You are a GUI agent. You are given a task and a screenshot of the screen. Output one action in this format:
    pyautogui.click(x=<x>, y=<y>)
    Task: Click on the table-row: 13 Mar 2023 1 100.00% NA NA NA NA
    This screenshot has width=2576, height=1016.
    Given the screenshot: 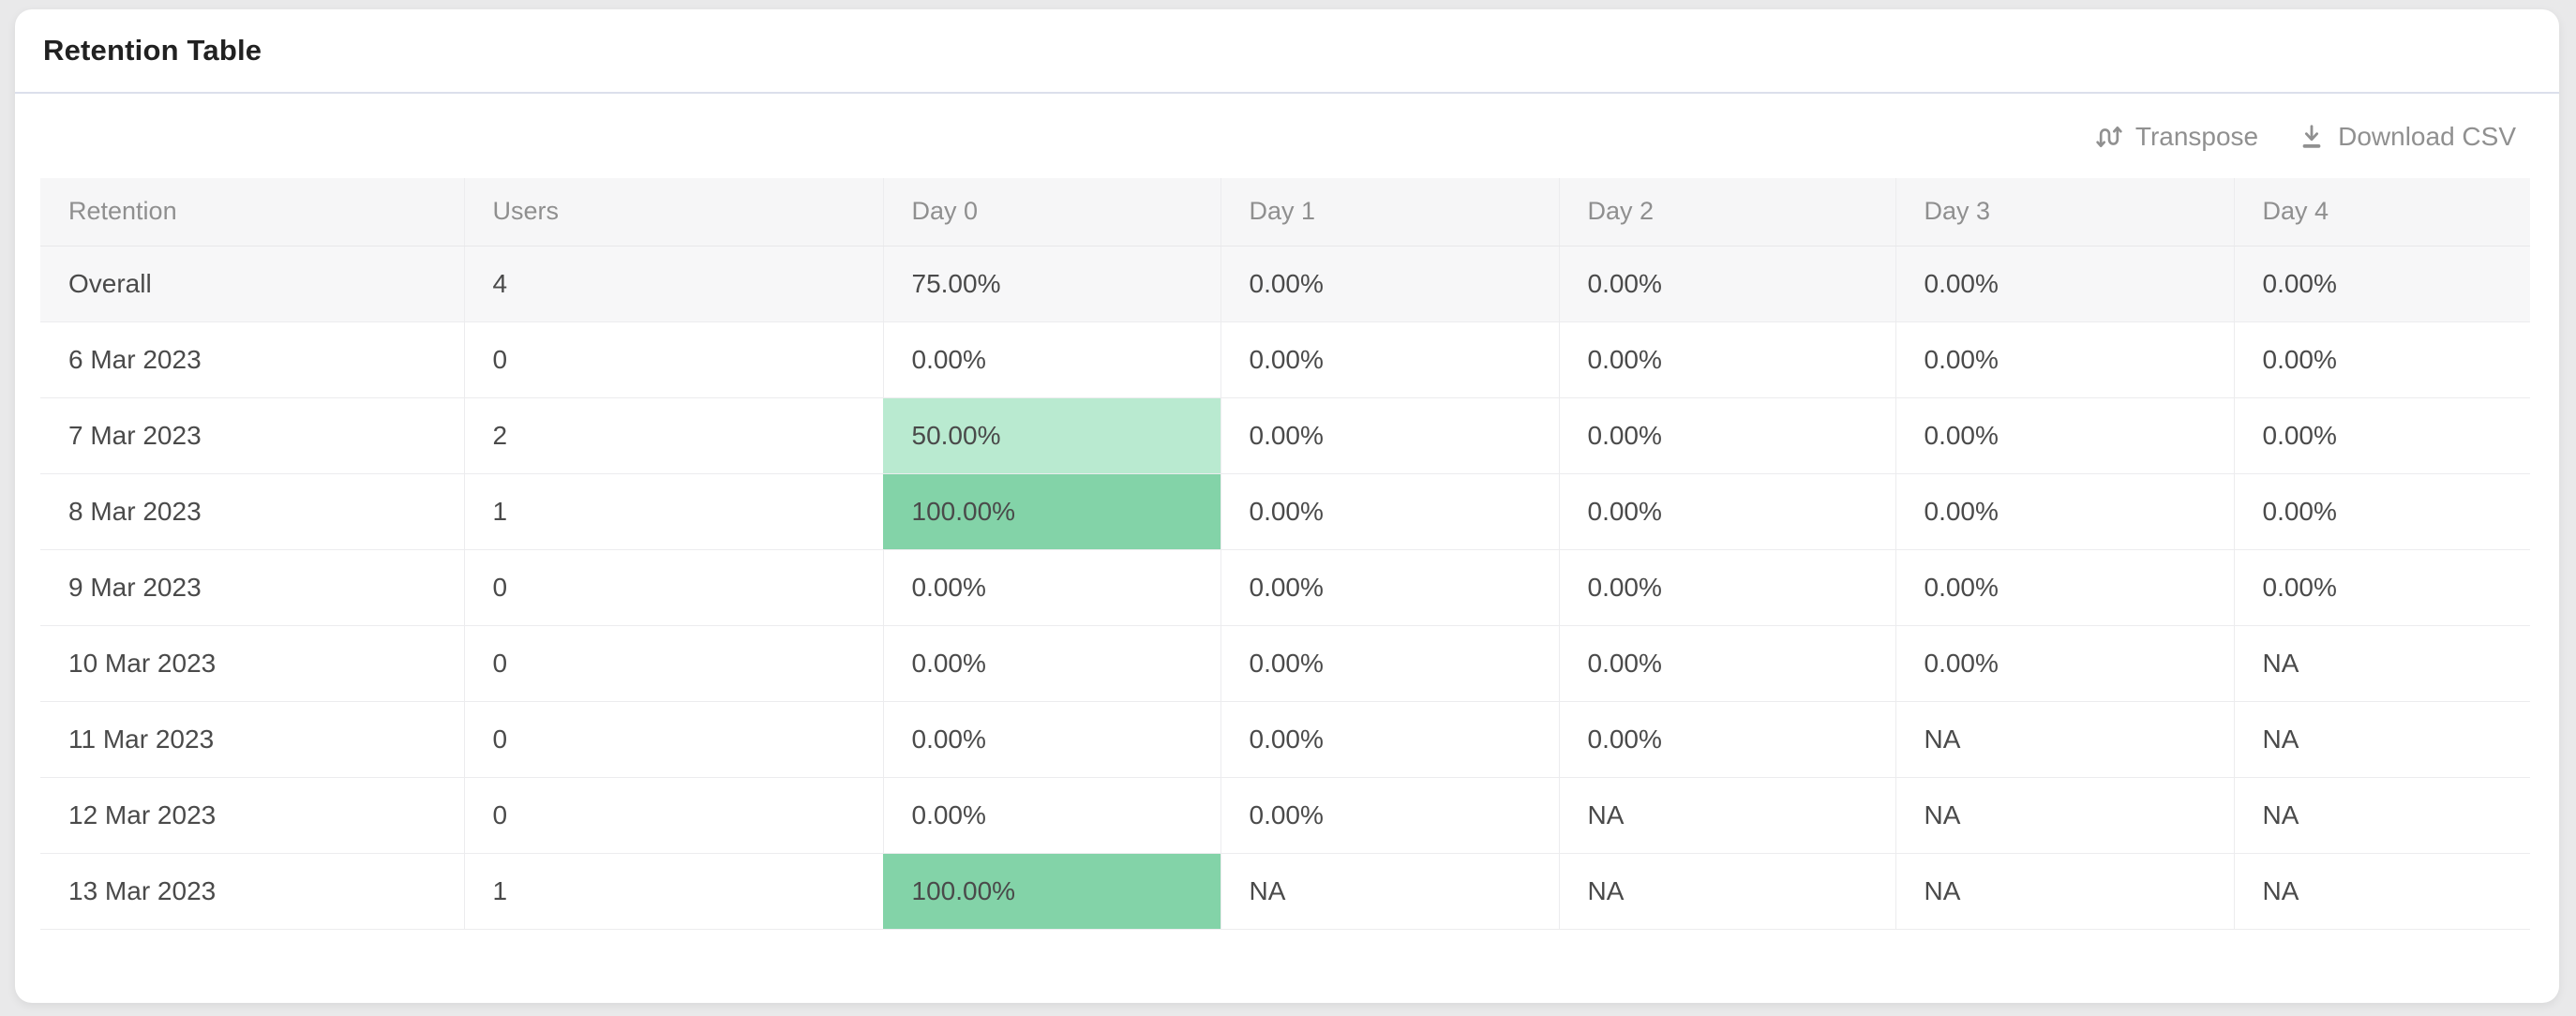 What is the action you would take?
    pyautogui.click(x=1285, y=892)
    